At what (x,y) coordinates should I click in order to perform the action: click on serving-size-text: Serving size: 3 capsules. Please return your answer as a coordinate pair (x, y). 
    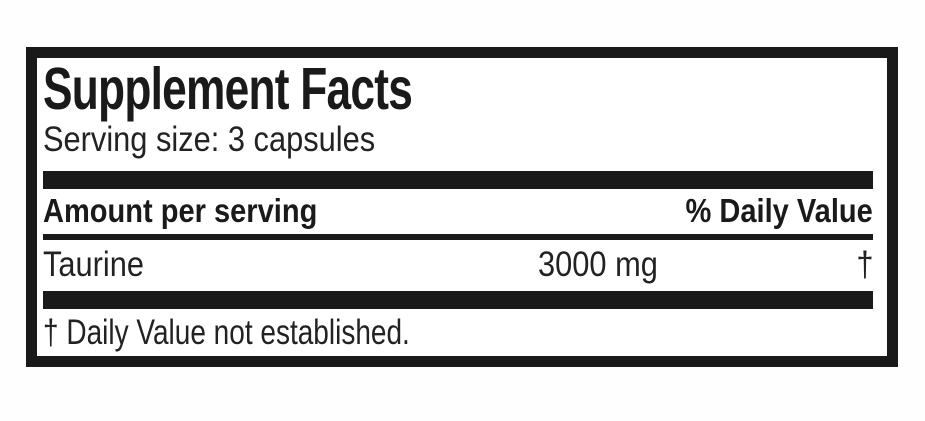
    Looking at the image, I should click on (209, 139).